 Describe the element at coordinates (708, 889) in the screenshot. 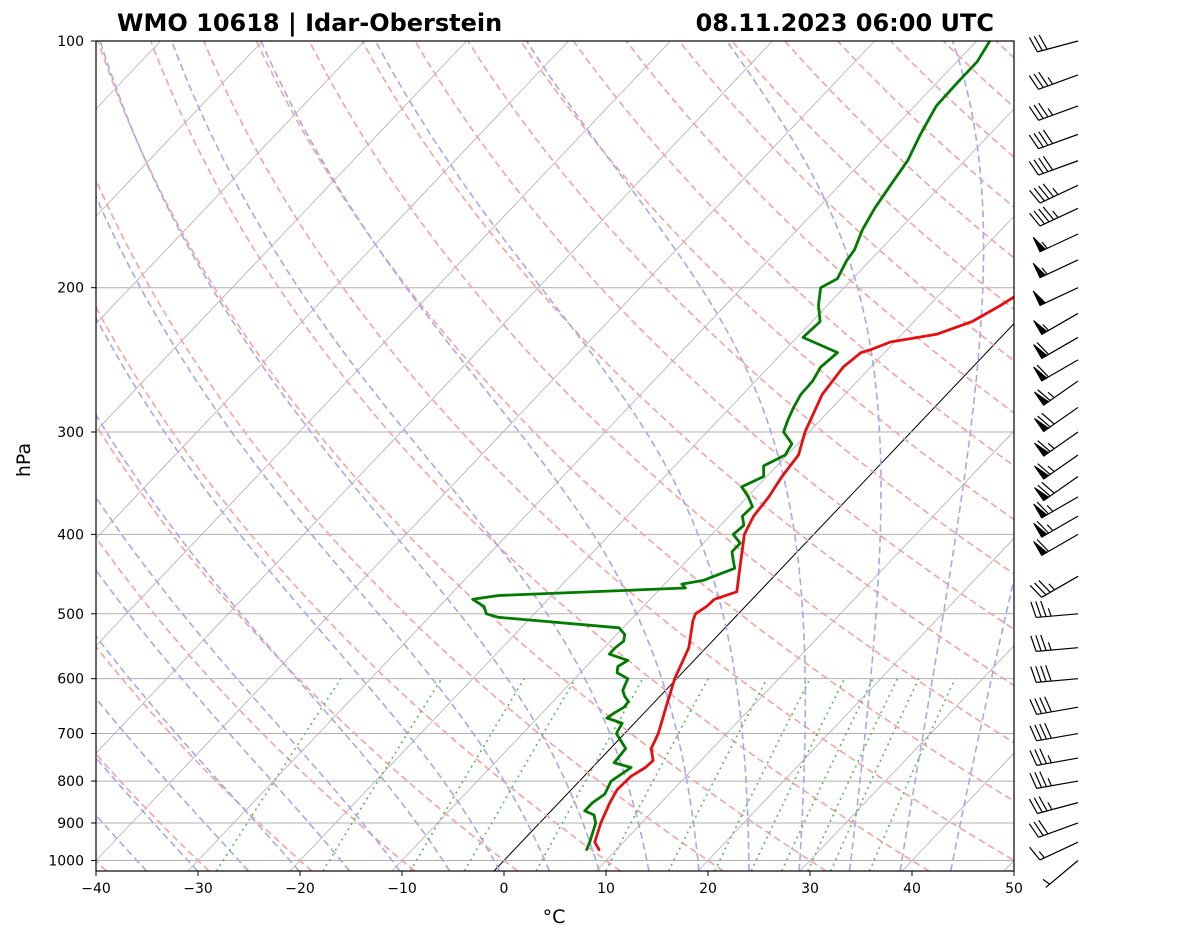

I see `x-tick-label: 20` at that location.